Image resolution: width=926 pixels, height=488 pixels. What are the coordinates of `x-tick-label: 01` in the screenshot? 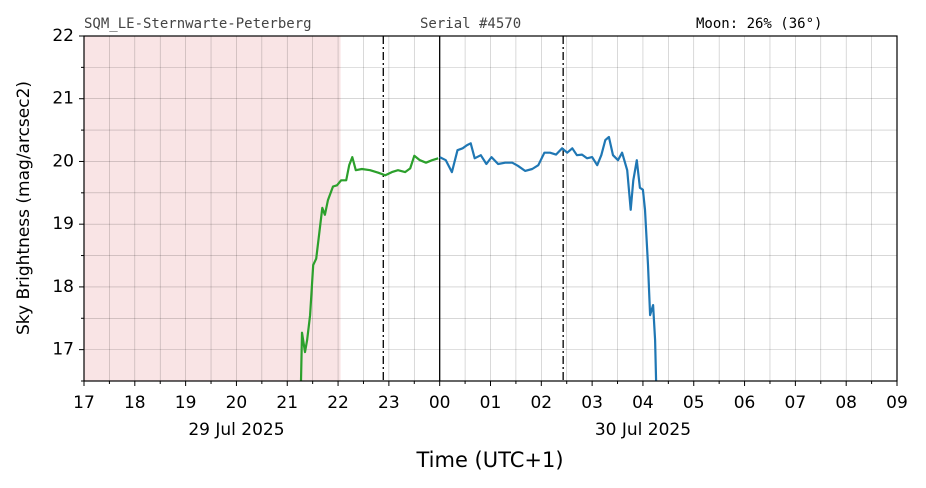 It's located at (491, 403).